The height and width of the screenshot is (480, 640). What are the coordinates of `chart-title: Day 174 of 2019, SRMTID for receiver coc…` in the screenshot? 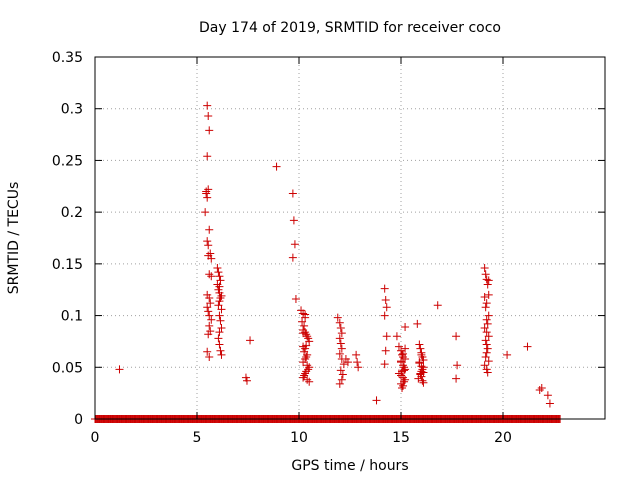 It's located at (350, 28).